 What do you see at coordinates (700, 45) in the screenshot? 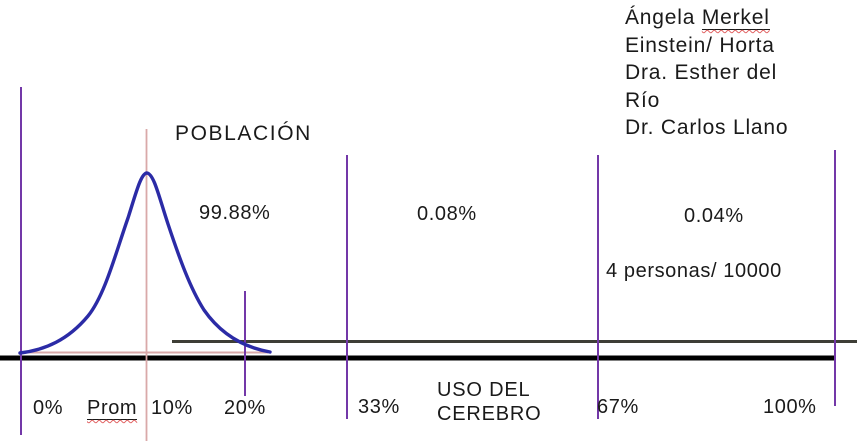
I see `annotation-name-line: Einstein/ Horta` at bounding box center [700, 45].